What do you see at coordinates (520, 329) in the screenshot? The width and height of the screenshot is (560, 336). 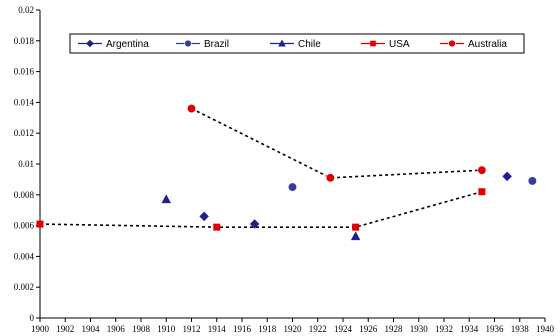 I see `x-tick-label: 1938` at bounding box center [520, 329].